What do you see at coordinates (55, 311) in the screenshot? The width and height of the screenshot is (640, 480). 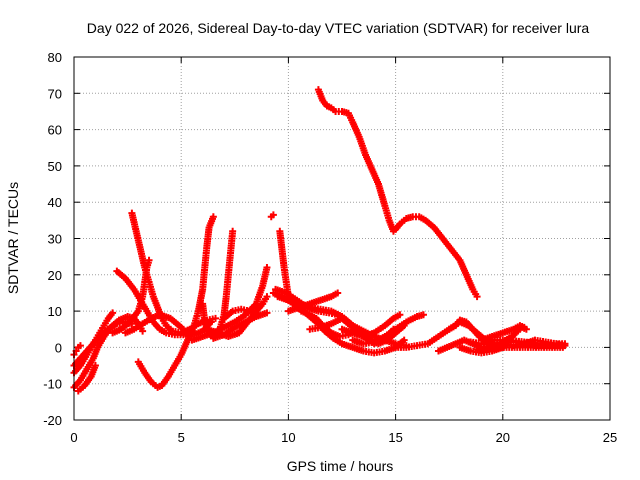 I see `y-tick-label: 10` at bounding box center [55, 311].